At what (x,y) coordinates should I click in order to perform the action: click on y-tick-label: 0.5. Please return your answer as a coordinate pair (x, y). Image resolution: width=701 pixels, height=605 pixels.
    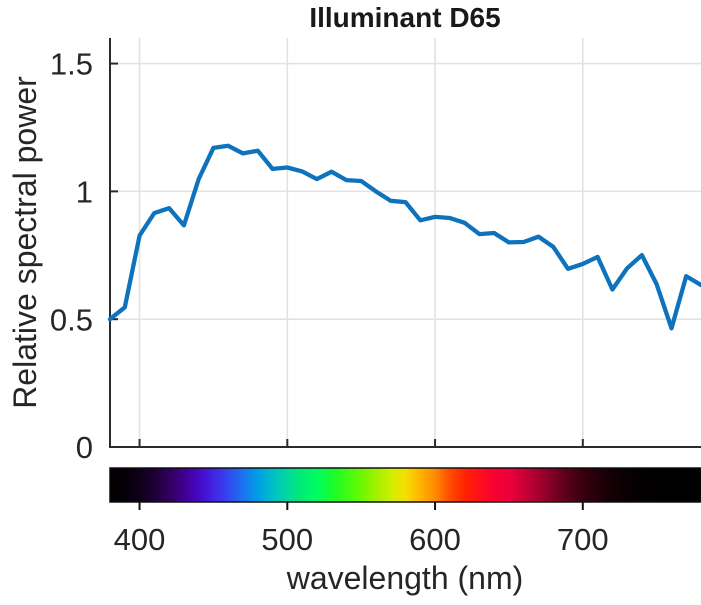
    Looking at the image, I should click on (71, 319).